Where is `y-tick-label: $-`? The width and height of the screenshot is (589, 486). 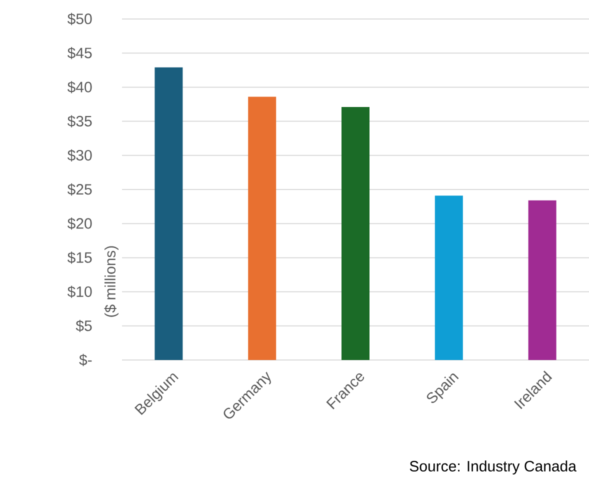
y-tick-label: $- is located at coordinates (85, 360).